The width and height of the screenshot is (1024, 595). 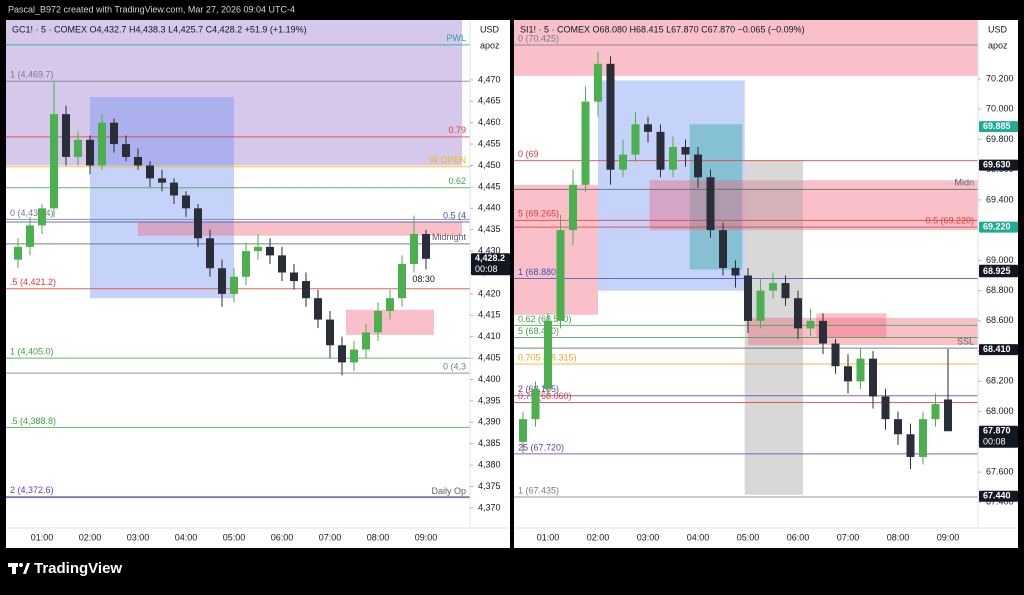 I want to click on level-label: SSL, so click(x=965, y=341).